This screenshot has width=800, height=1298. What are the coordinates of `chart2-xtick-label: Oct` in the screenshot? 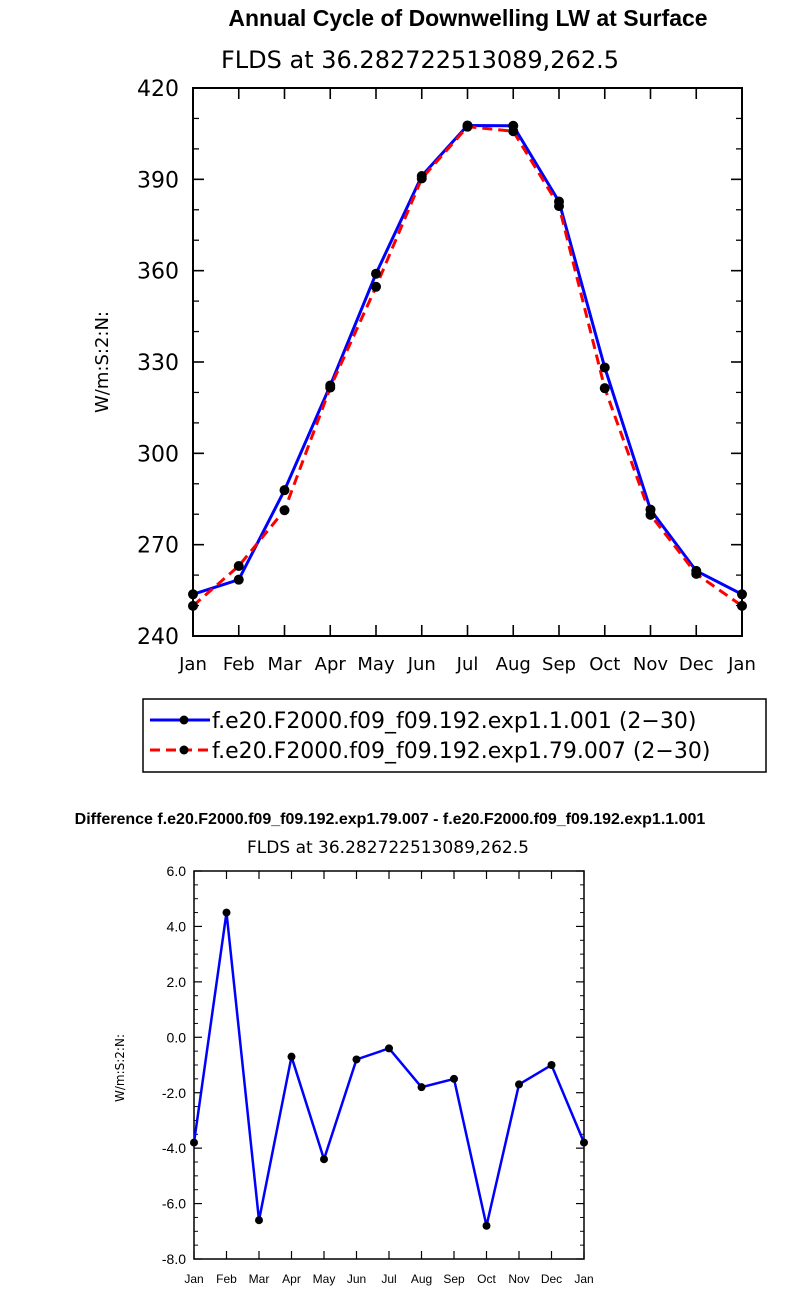 It's located at (486, 1279).